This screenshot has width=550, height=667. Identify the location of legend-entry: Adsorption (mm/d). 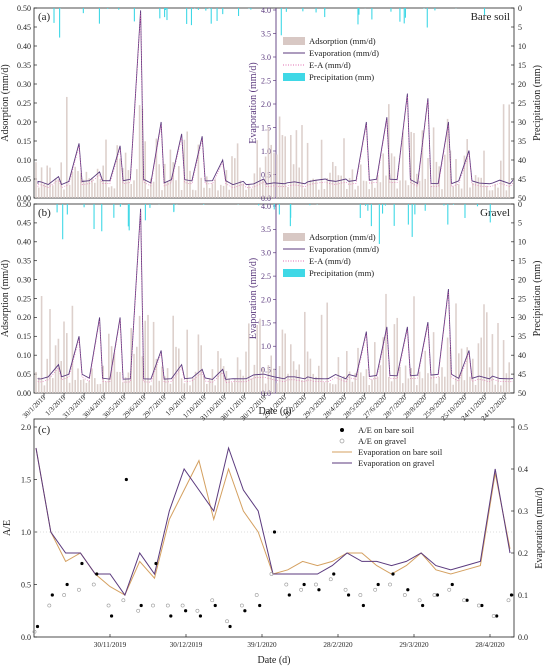
(342, 41).